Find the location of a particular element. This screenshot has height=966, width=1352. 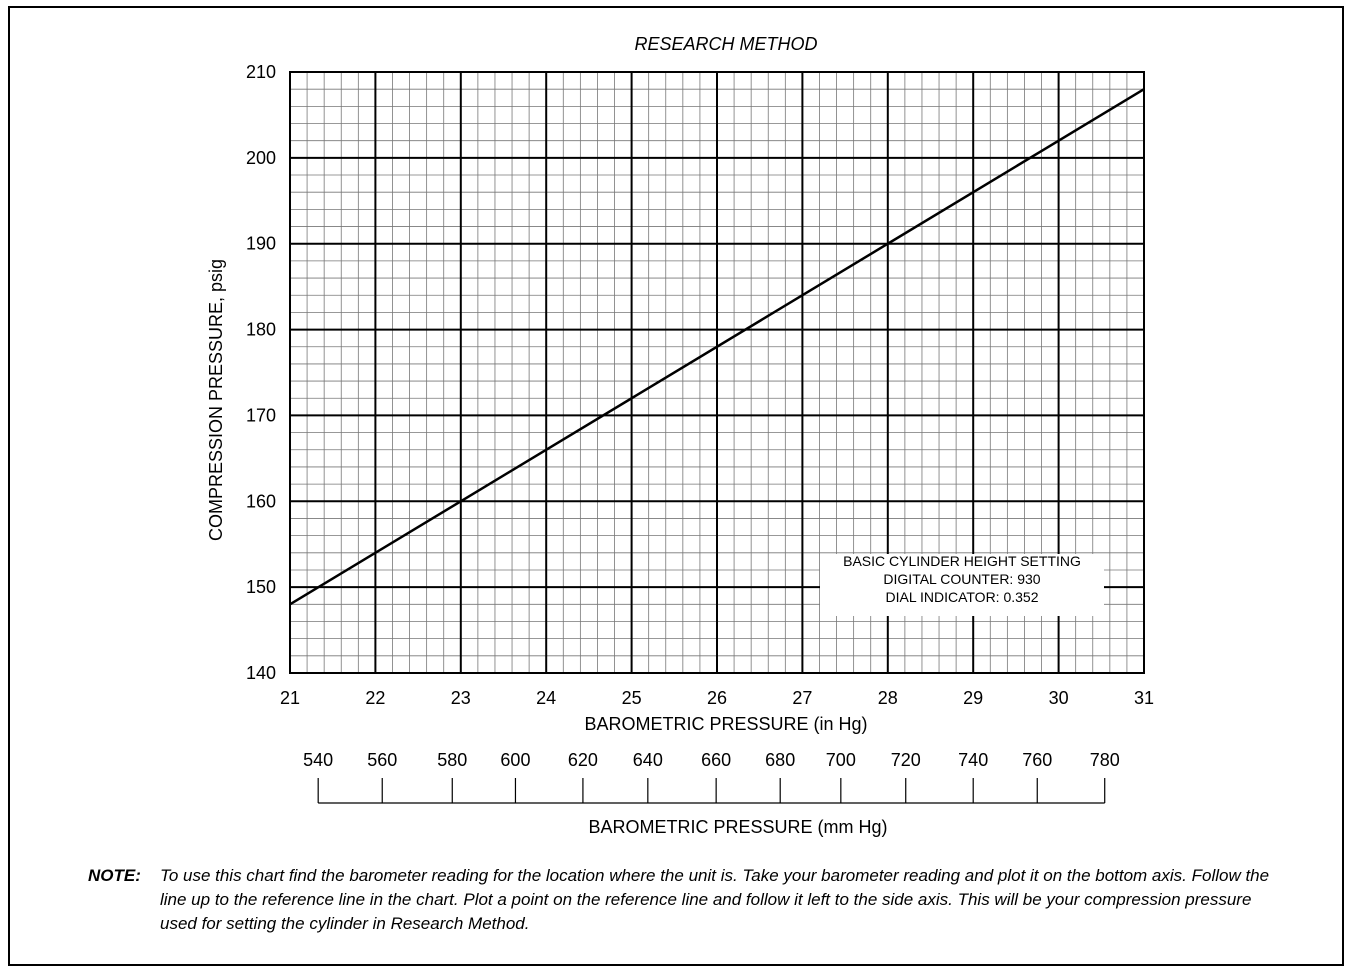

y-tick-label: 210 is located at coordinates (261, 72).